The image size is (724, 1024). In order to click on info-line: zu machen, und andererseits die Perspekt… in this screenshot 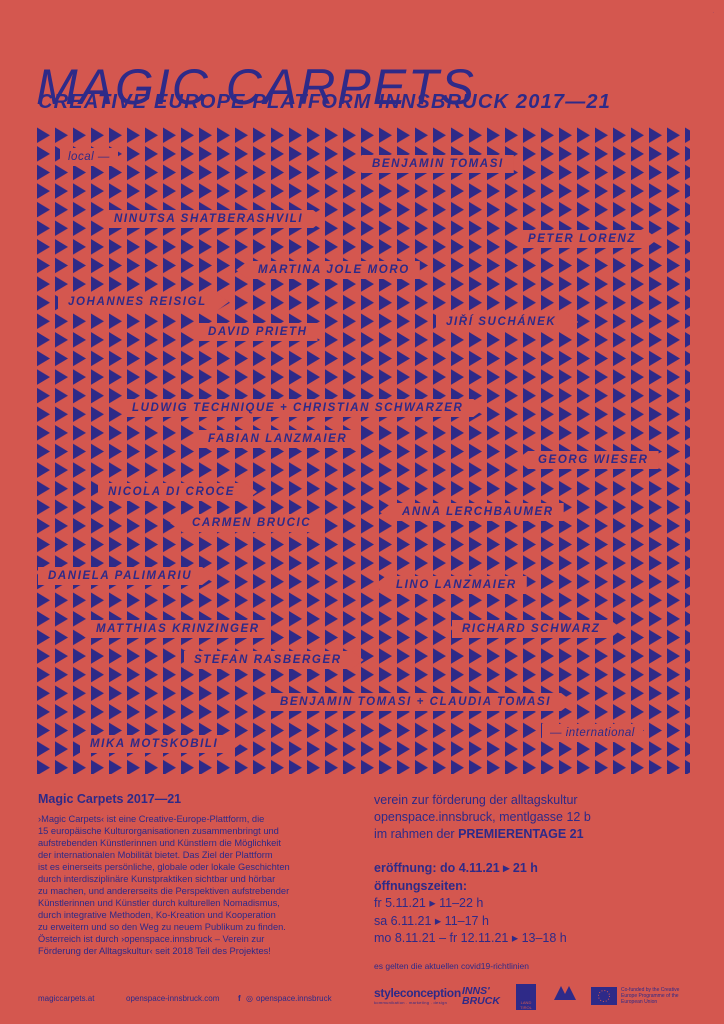, I will do `click(164, 891)`.